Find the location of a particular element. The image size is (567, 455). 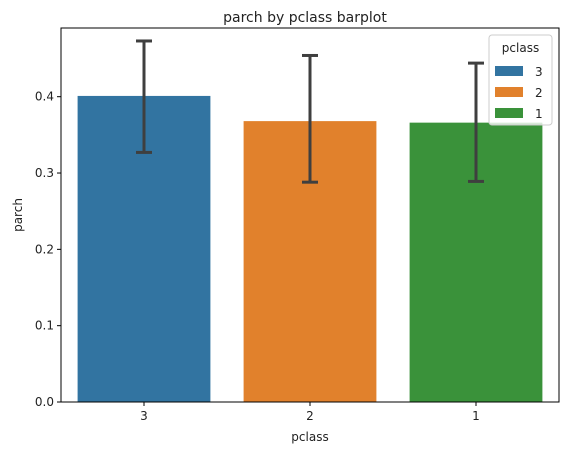

y-tick-label: 0.2 is located at coordinates (44, 249).